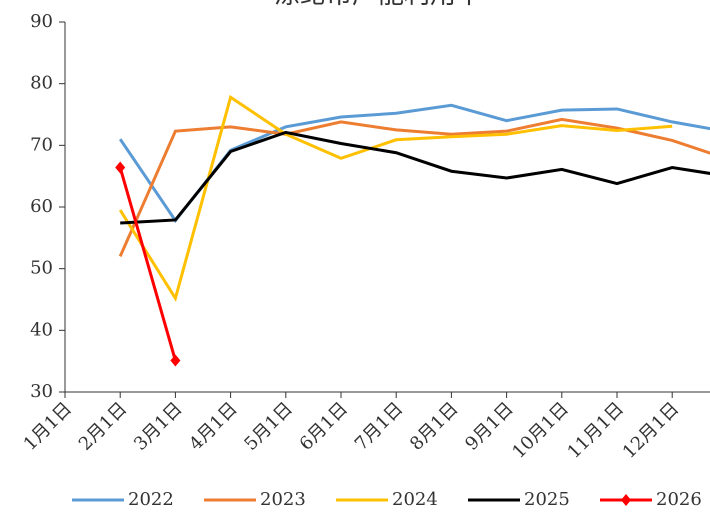 The width and height of the screenshot is (710, 512). Describe the element at coordinates (324, 426) in the screenshot. I see `x-tick-label: 6月1日` at that location.